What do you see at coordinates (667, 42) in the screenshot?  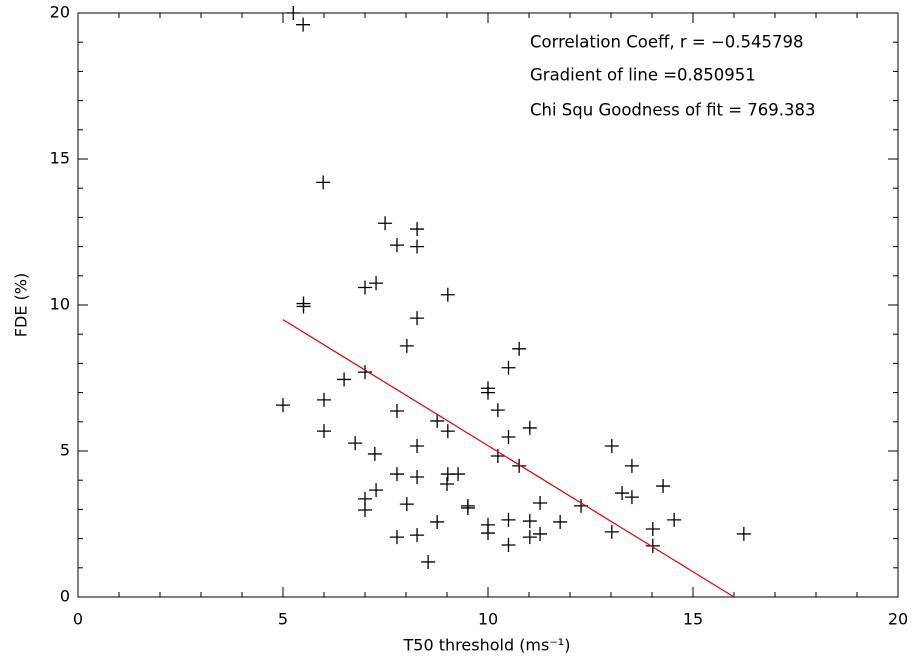 I see `annotation: Correlation Coeff, r = −0.545798` at bounding box center [667, 42].